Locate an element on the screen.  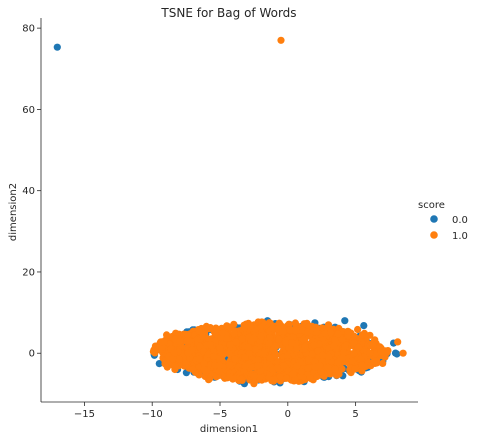
x-axis-label: dimension1 is located at coordinates (229, 429).